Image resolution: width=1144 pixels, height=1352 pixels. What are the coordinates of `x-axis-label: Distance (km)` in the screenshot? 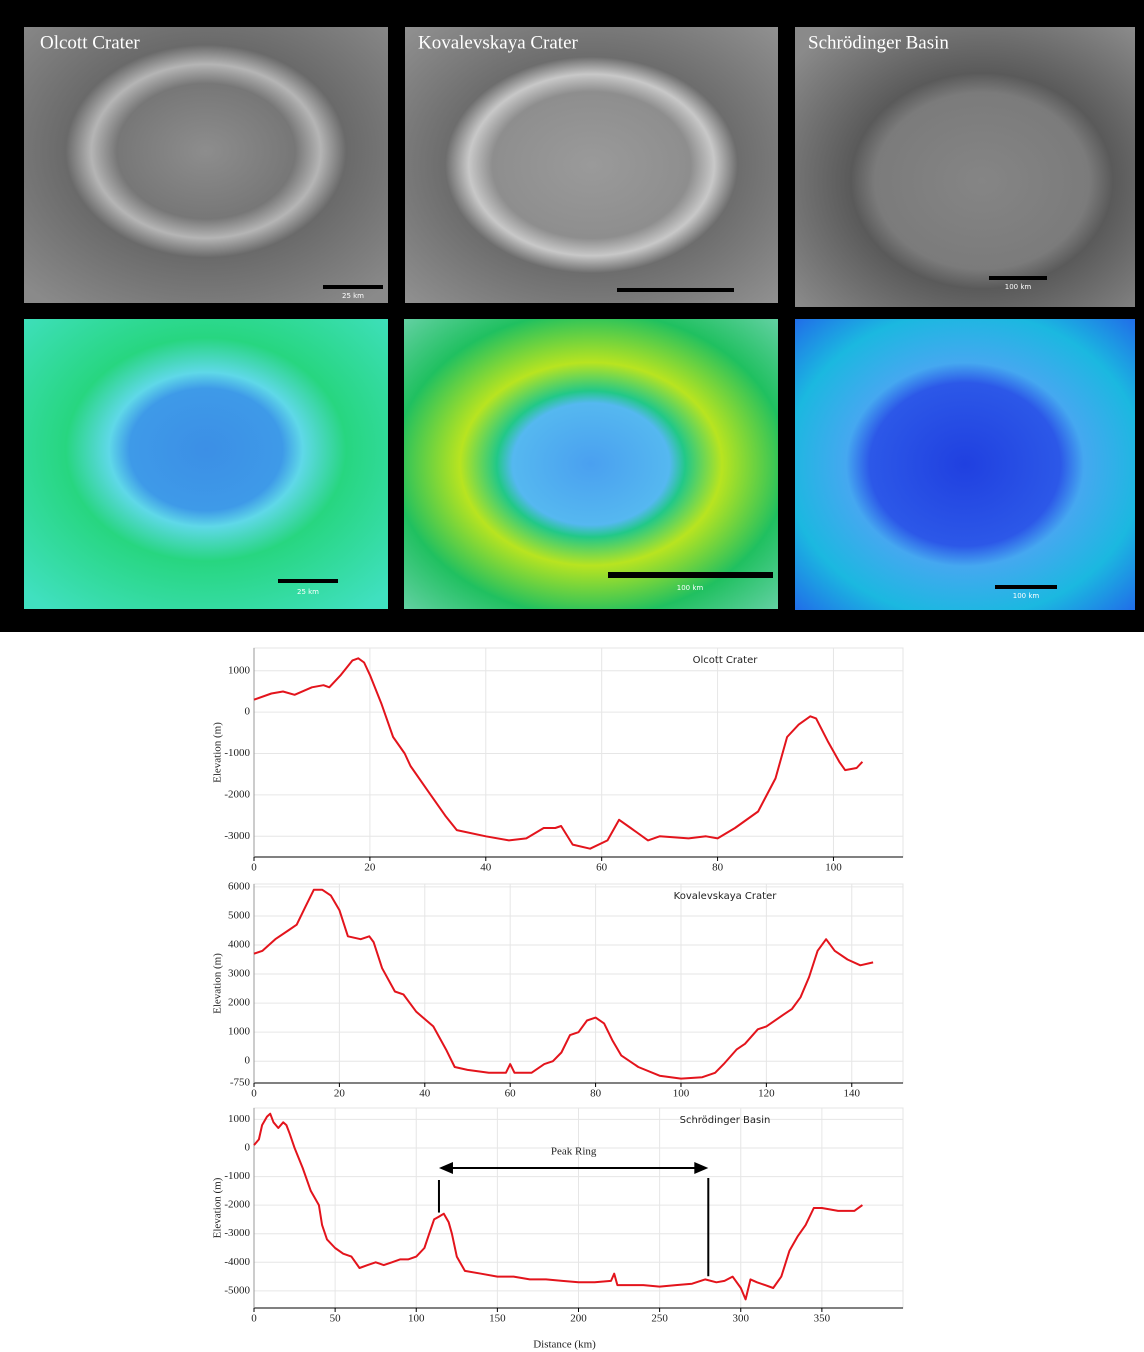 It's located at (564, 1345).